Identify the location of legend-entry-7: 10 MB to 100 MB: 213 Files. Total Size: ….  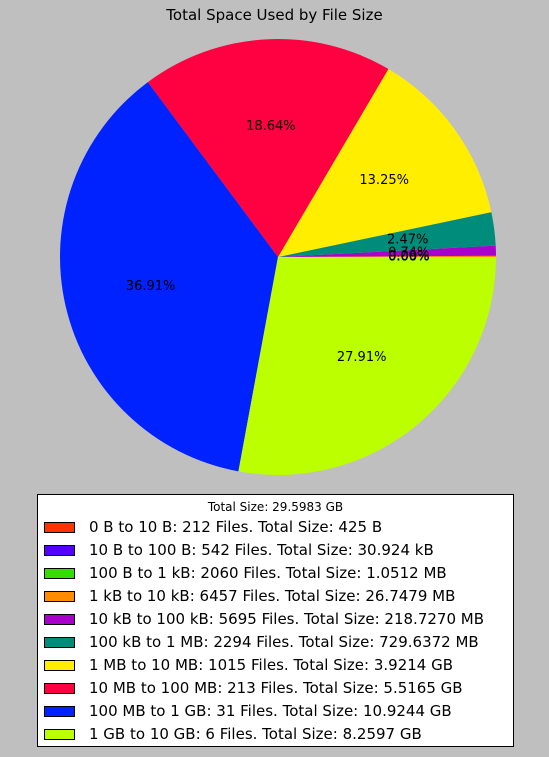
(275, 688).